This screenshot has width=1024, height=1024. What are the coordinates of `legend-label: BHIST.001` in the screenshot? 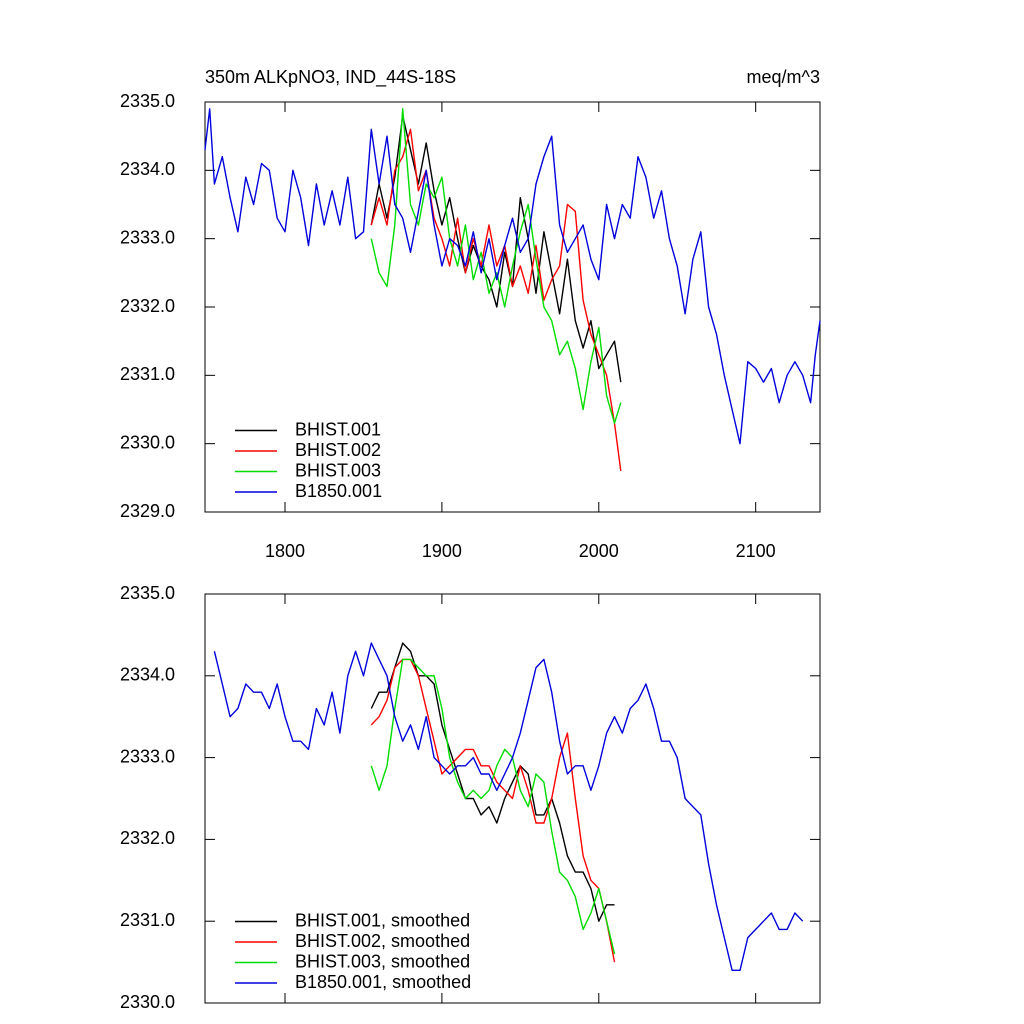 It's located at (338, 429).